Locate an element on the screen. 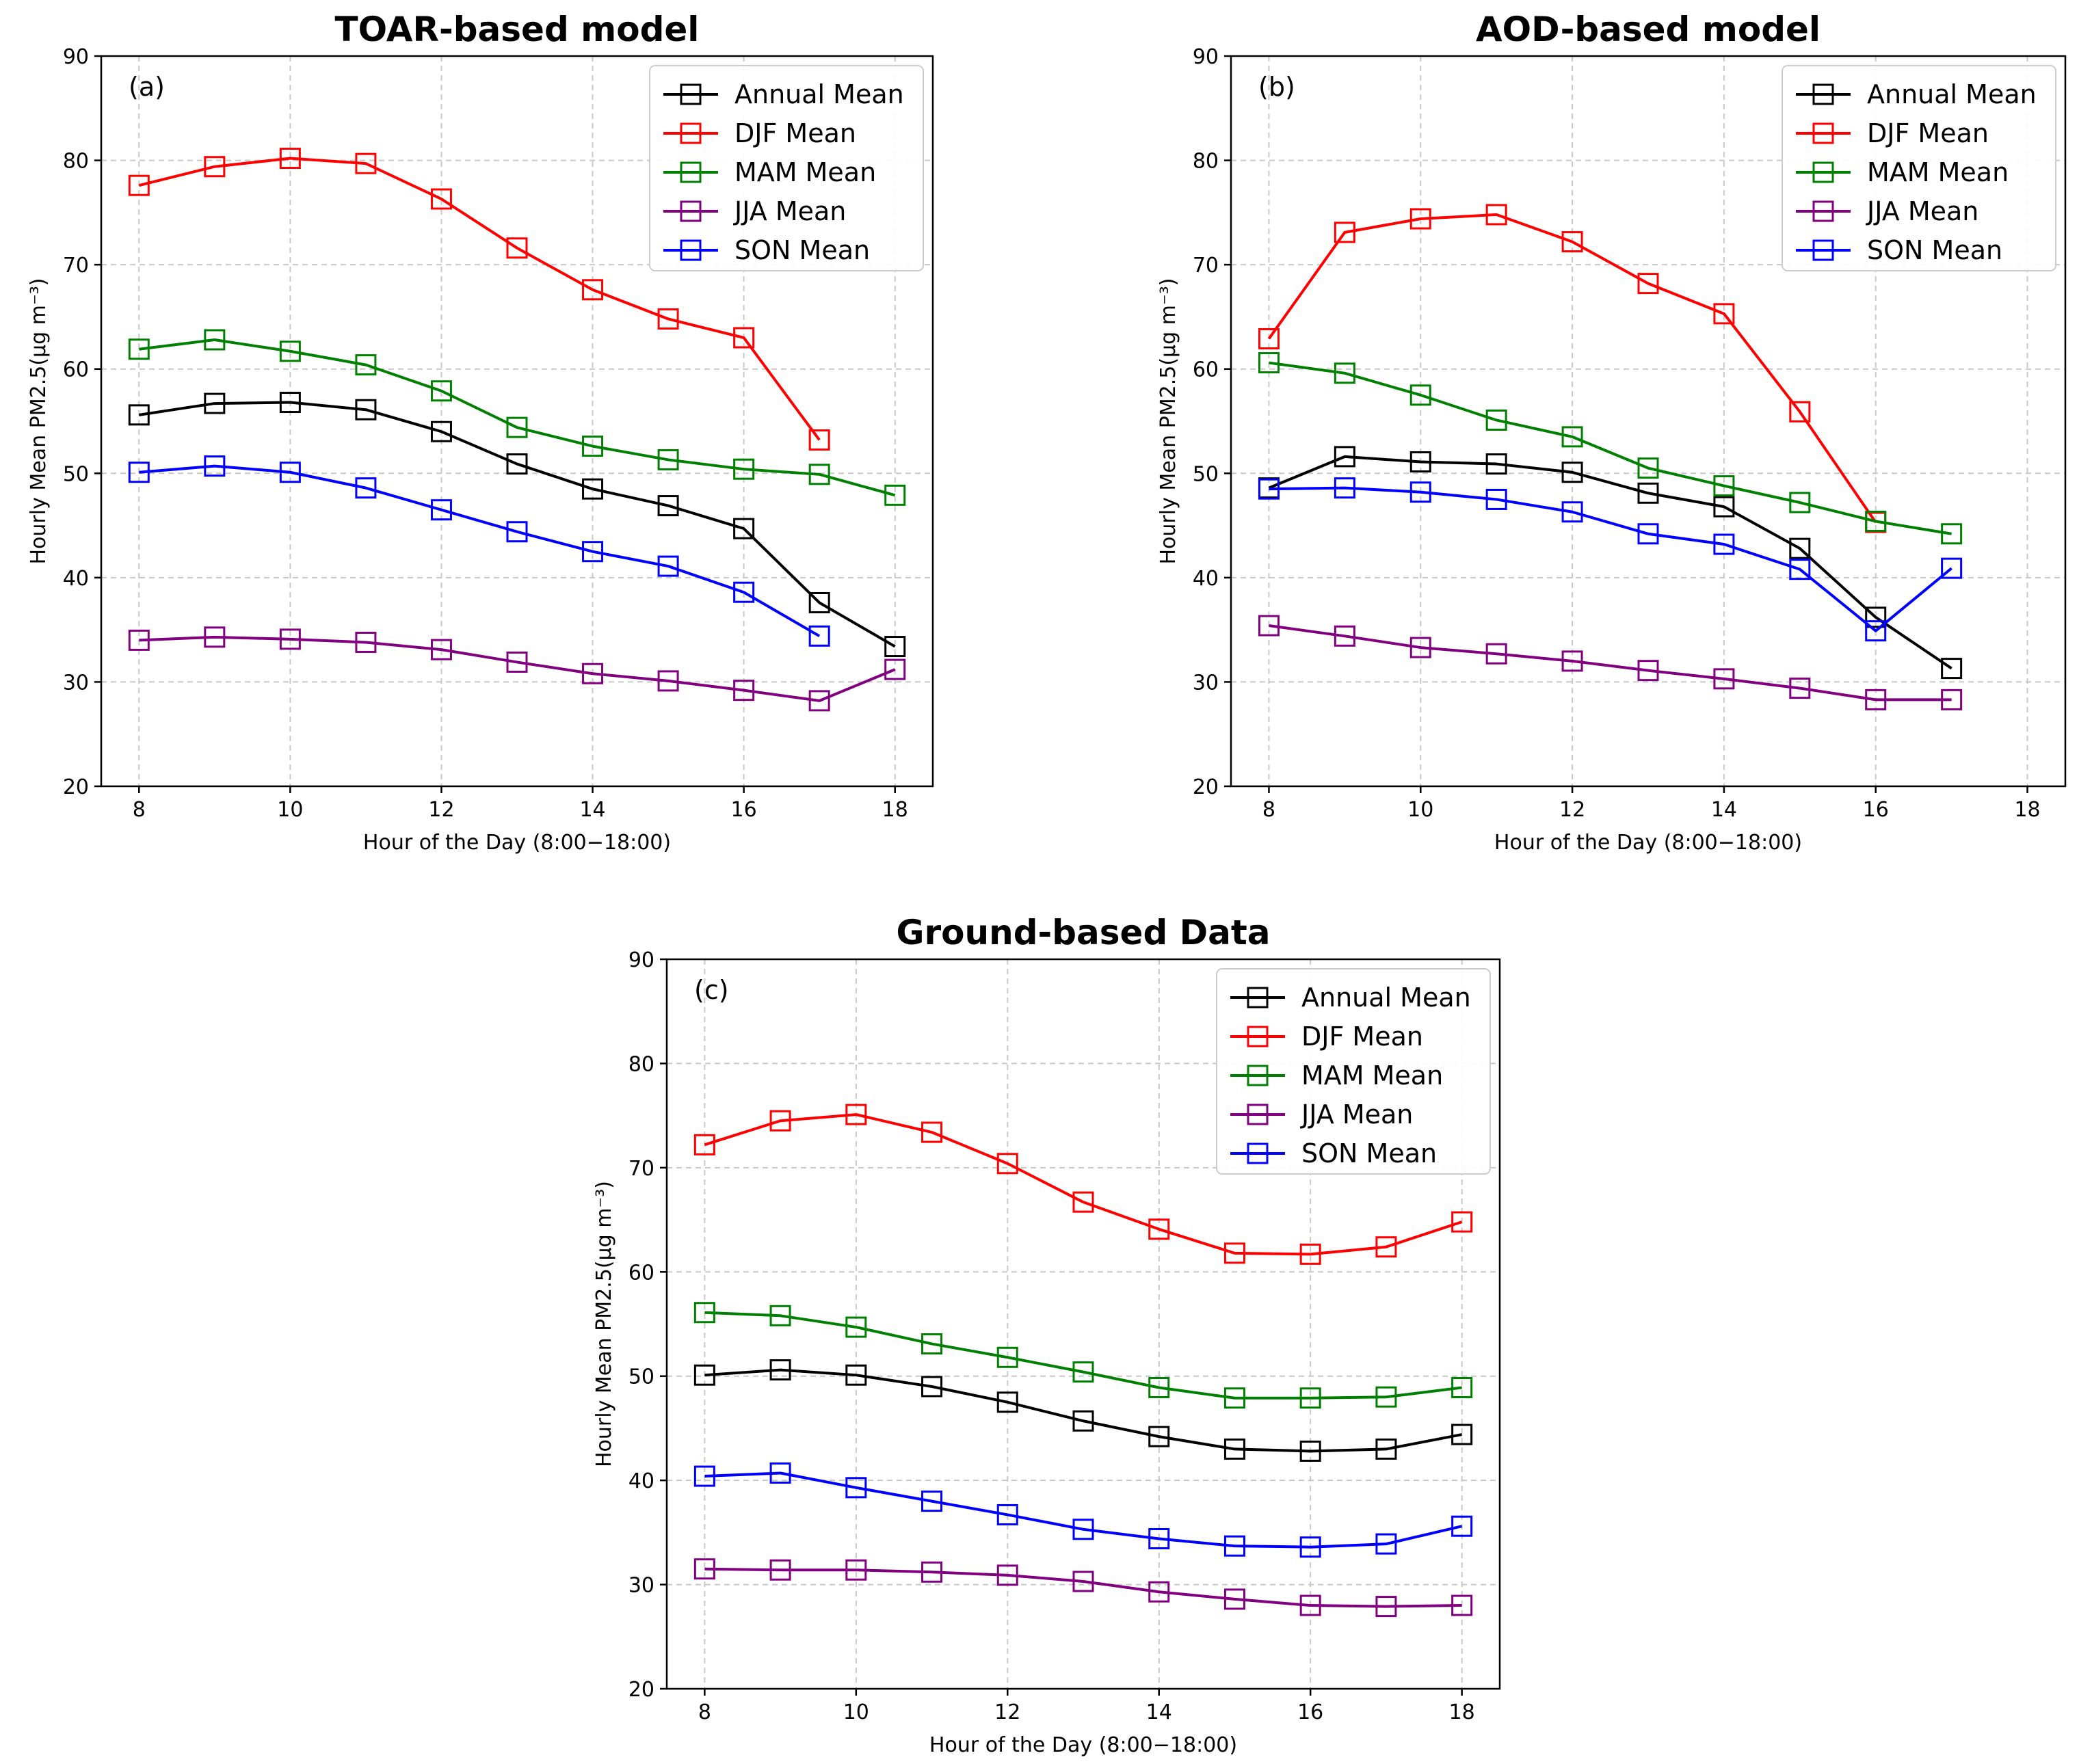  legend-label: Annual Mean is located at coordinates (1952, 94).